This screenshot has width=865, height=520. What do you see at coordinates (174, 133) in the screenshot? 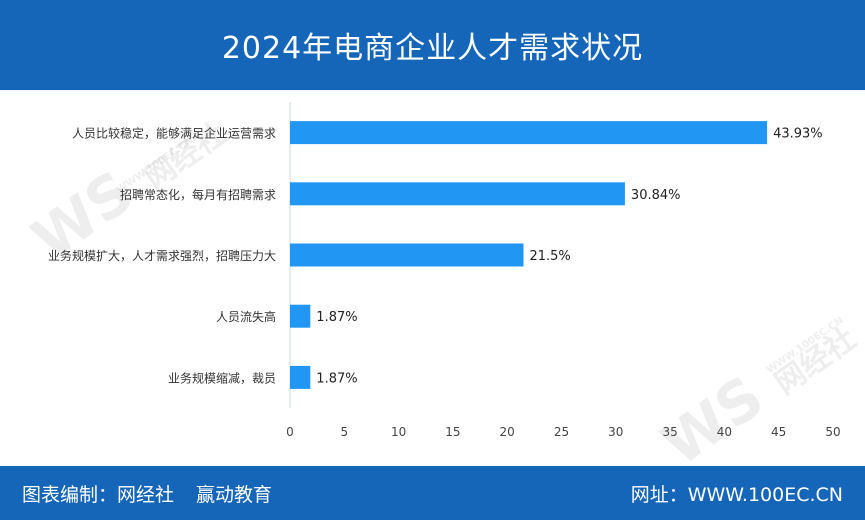
I see `category-label: 人员比较稳定，能够满足企业运营需求` at bounding box center [174, 133].